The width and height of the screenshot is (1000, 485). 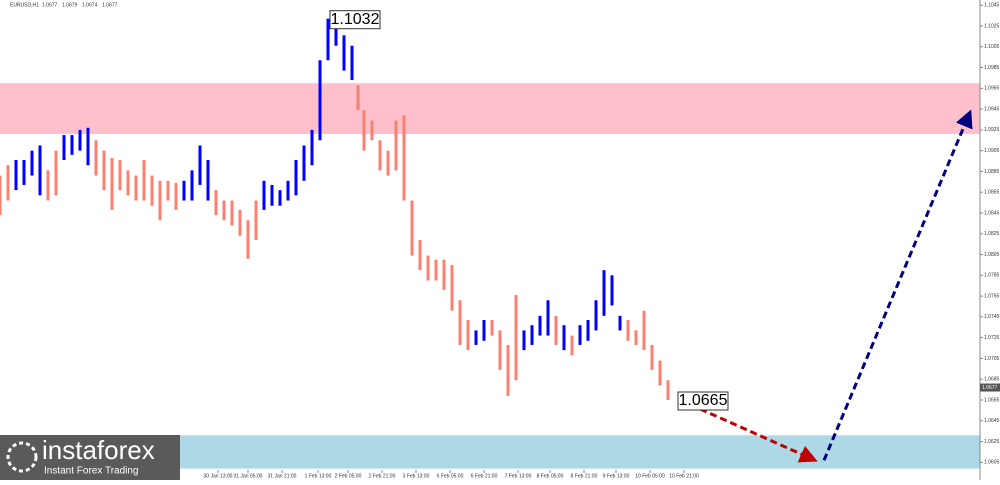 What do you see at coordinates (992, 442) in the screenshot?
I see `y-tick-label: 1.0625` at bounding box center [992, 442].